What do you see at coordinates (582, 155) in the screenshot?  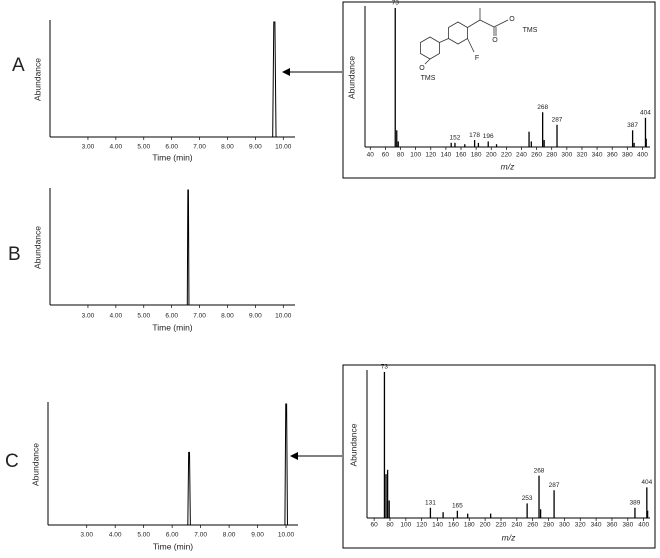 I see `x-tick-label: 320` at bounding box center [582, 155].